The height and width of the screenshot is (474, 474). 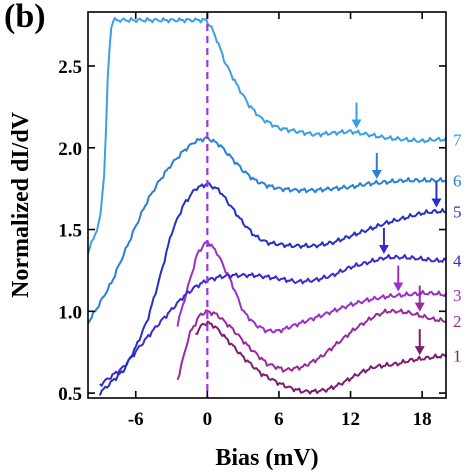 I want to click on x-tick-label: -6, so click(x=136, y=419).